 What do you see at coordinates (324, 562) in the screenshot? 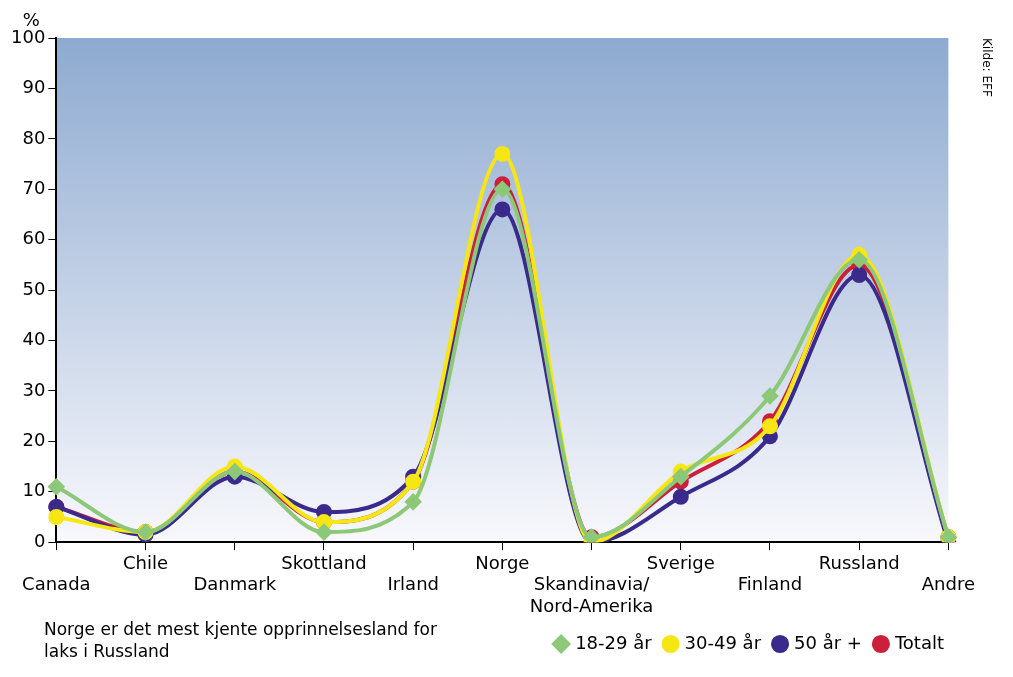
I see `x-tick-label: Skottland` at bounding box center [324, 562].